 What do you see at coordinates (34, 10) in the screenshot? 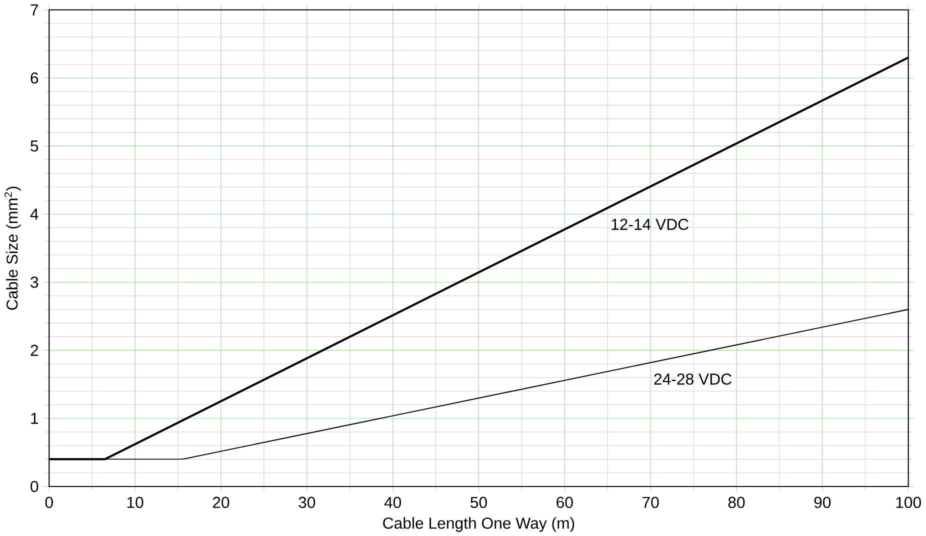
I see `y-tick-label: 7` at bounding box center [34, 10].